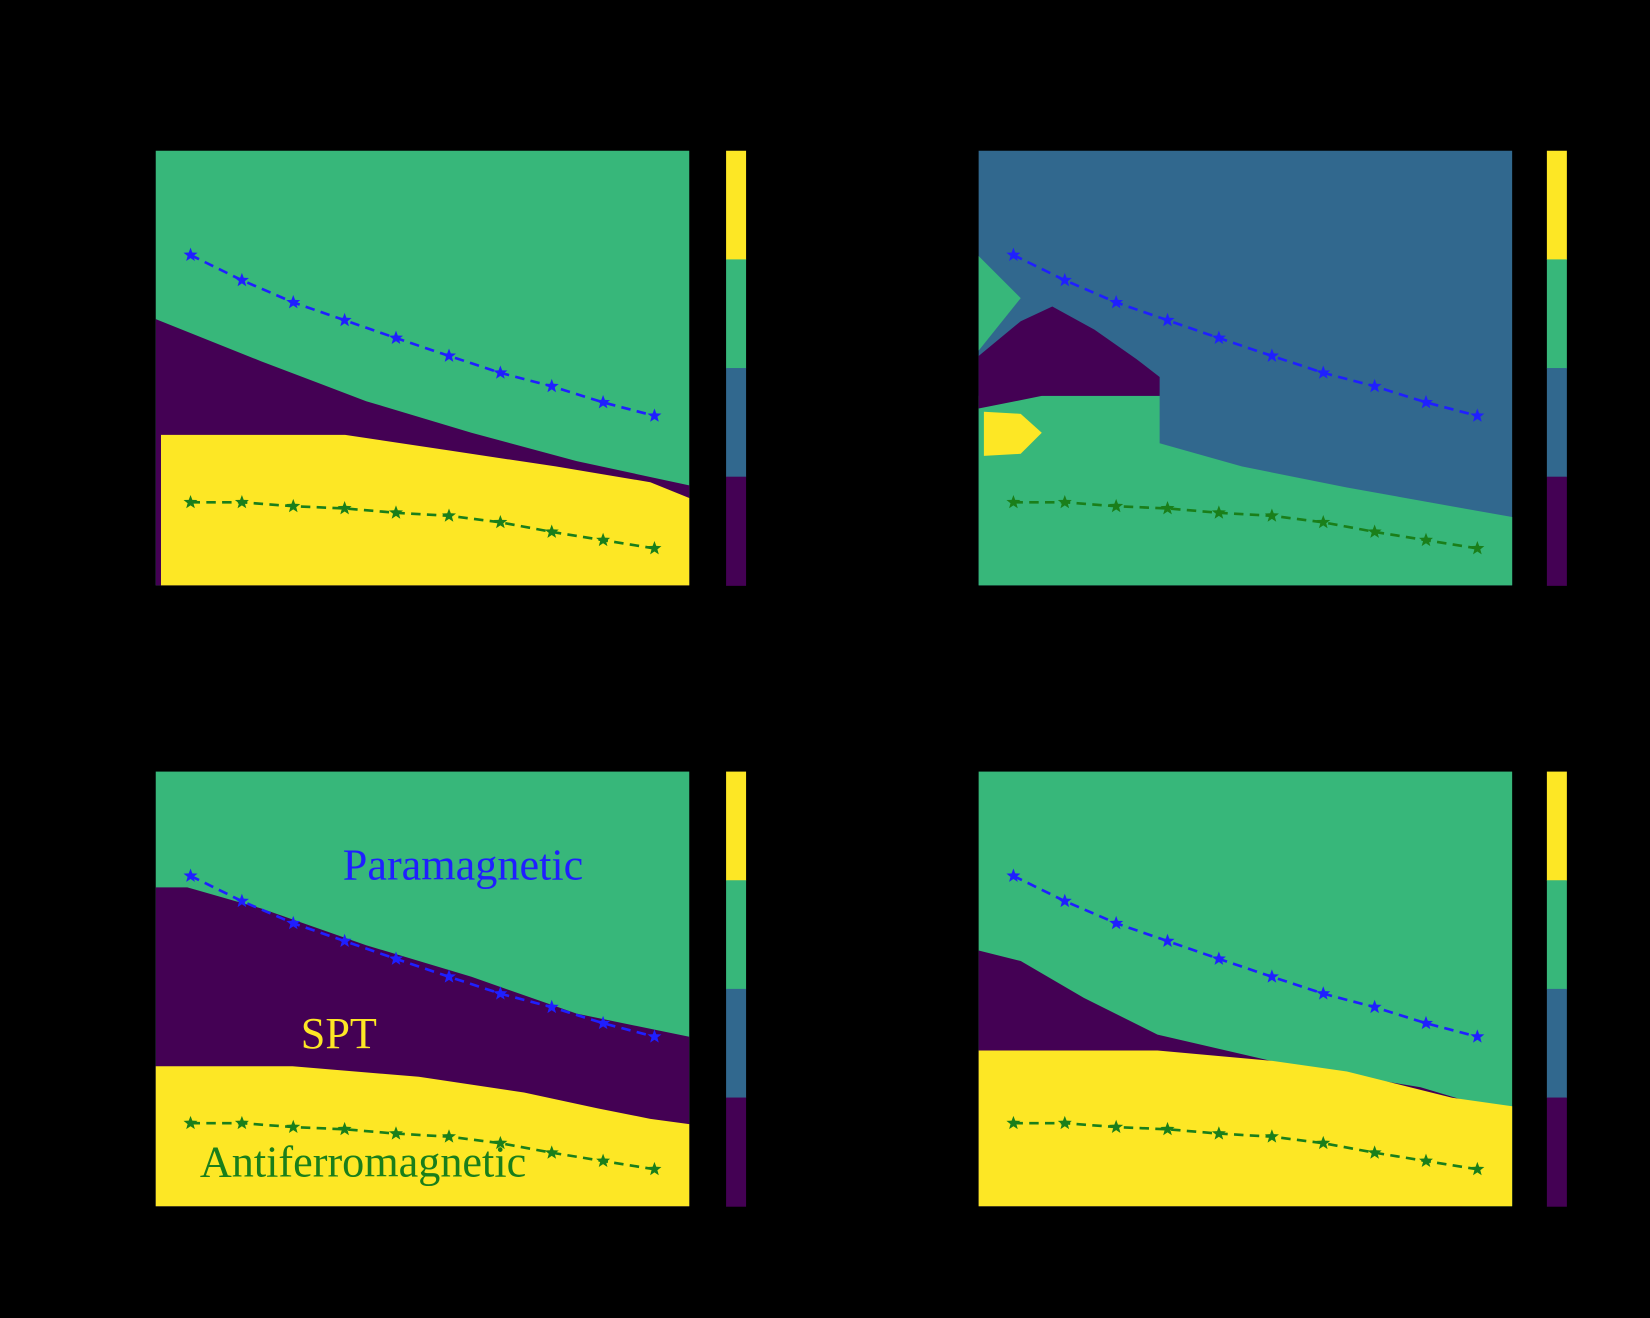 The image size is (1650, 1318). What do you see at coordinates (339, 1033) in the screenshot?
I see `annotation: SPT` at bounding box center [339, 1033].